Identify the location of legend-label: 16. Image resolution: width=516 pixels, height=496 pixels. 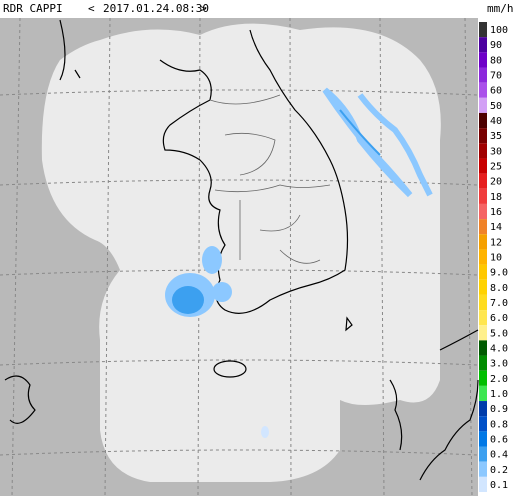
(496, 212).